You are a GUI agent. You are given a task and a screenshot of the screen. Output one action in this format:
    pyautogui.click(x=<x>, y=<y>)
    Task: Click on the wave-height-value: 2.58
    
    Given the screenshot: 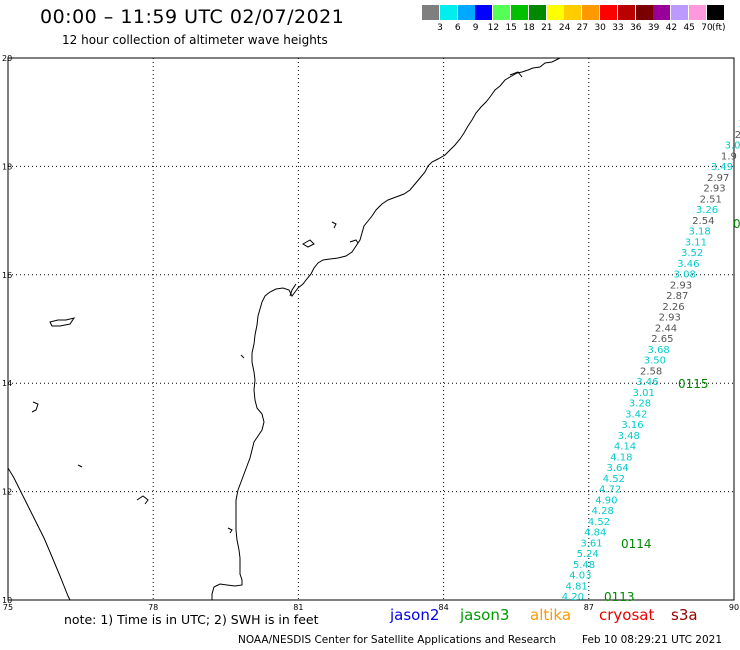 What is the action you would take?
    pyautogui.click(x=651, y=371)
    